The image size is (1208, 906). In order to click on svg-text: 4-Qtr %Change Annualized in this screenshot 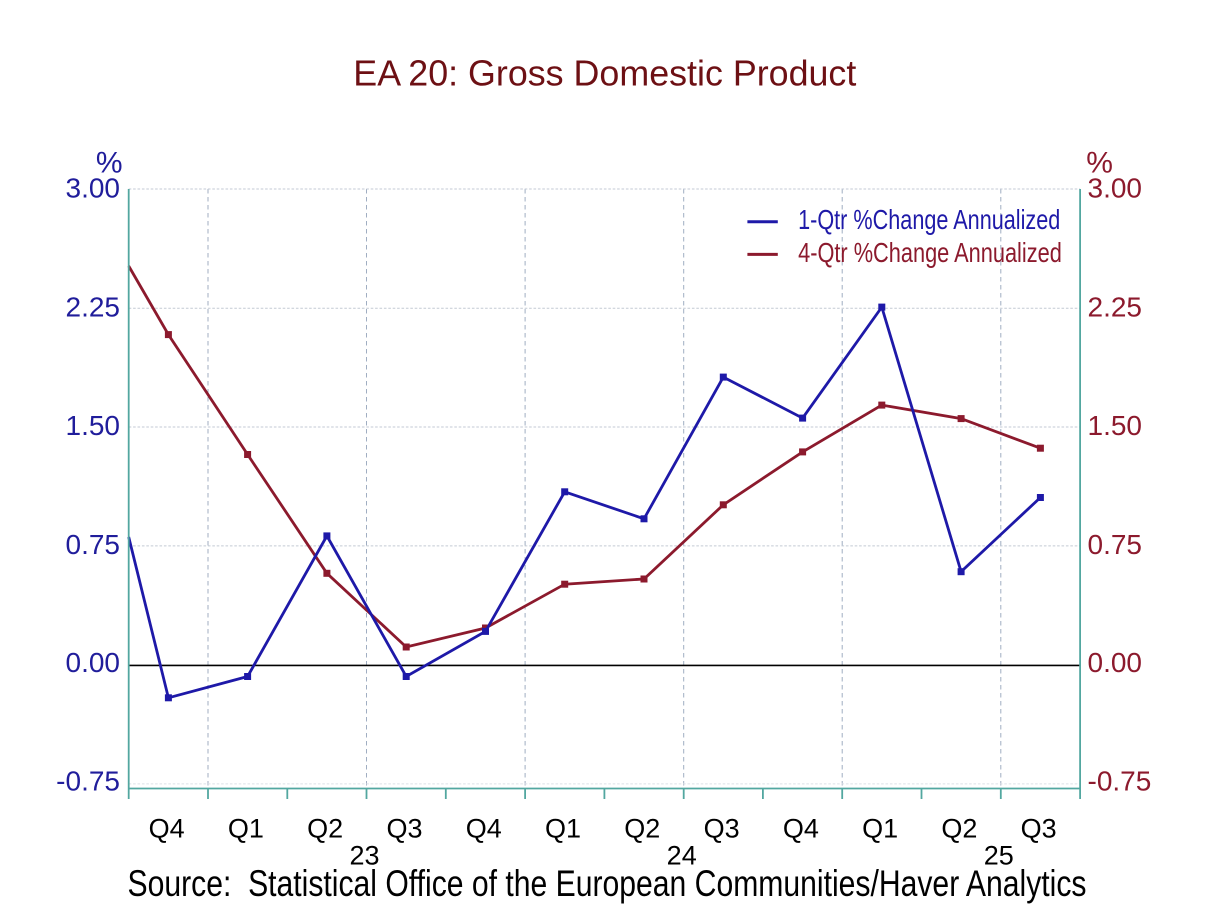, I will do `click(930, 252)`.